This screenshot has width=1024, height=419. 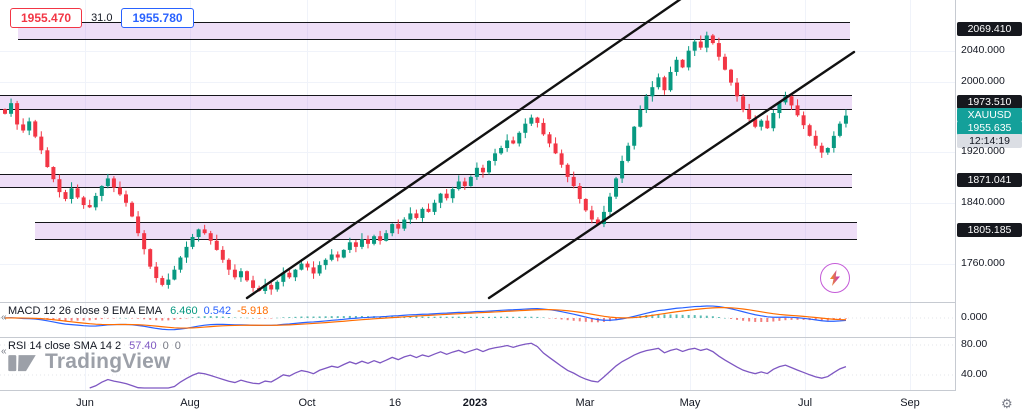 I want to click on rsi-axis-label: 40.00, so click(x=974, y=374).